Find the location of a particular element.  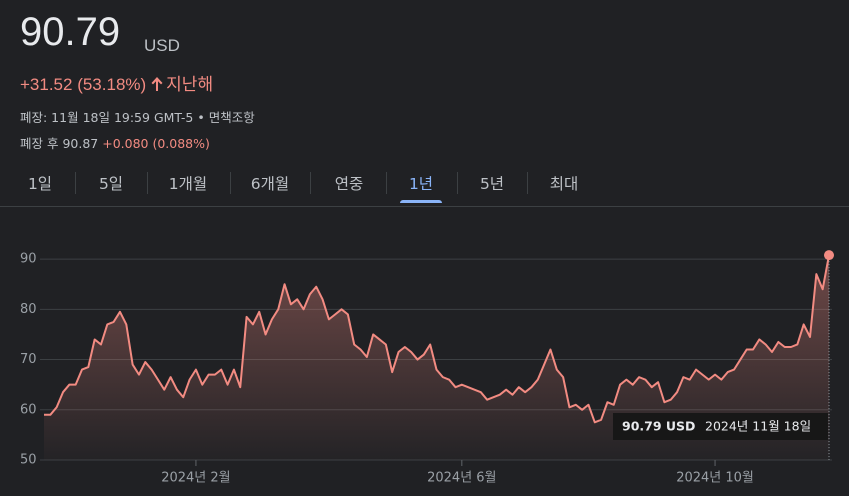

range-tab: 5년 is located at coordinates (492, 184).